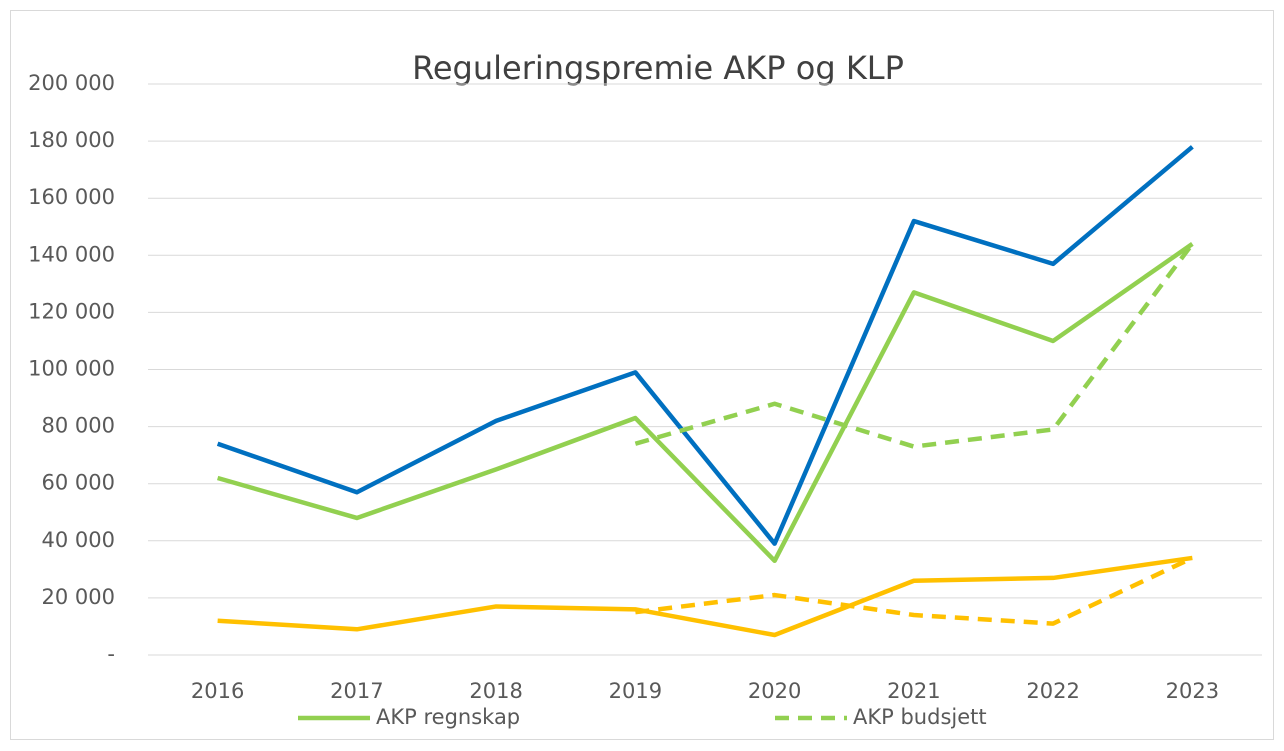 This screenshot has width=1284, height=751. What do you see at coordinates (1052, 691) in the screenshot?
I see `x-tick-label: 2022` at bounding box center [1052, 691].